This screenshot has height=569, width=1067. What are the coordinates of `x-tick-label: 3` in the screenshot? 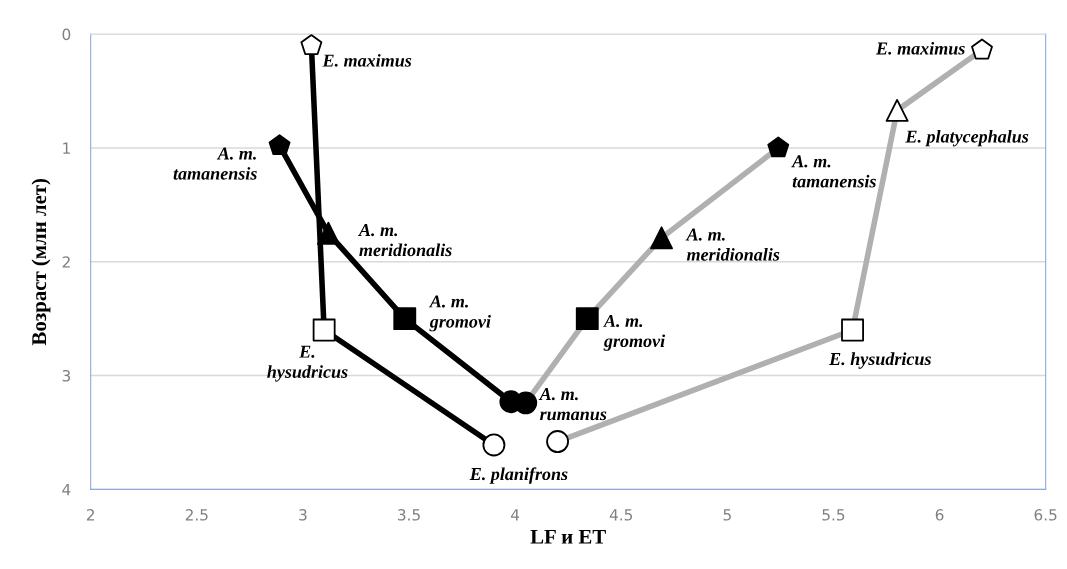 It's located at (303, 515).